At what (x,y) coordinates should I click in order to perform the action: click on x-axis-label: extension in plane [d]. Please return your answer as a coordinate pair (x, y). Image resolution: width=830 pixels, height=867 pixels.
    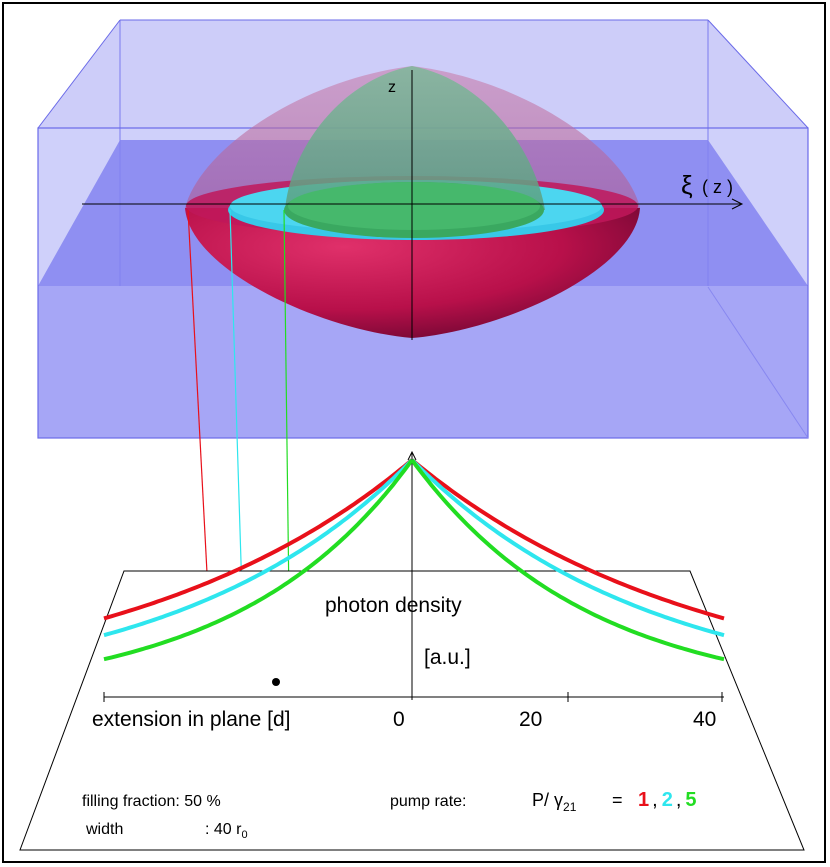
    Looking at the image, I should click on (191, 719).